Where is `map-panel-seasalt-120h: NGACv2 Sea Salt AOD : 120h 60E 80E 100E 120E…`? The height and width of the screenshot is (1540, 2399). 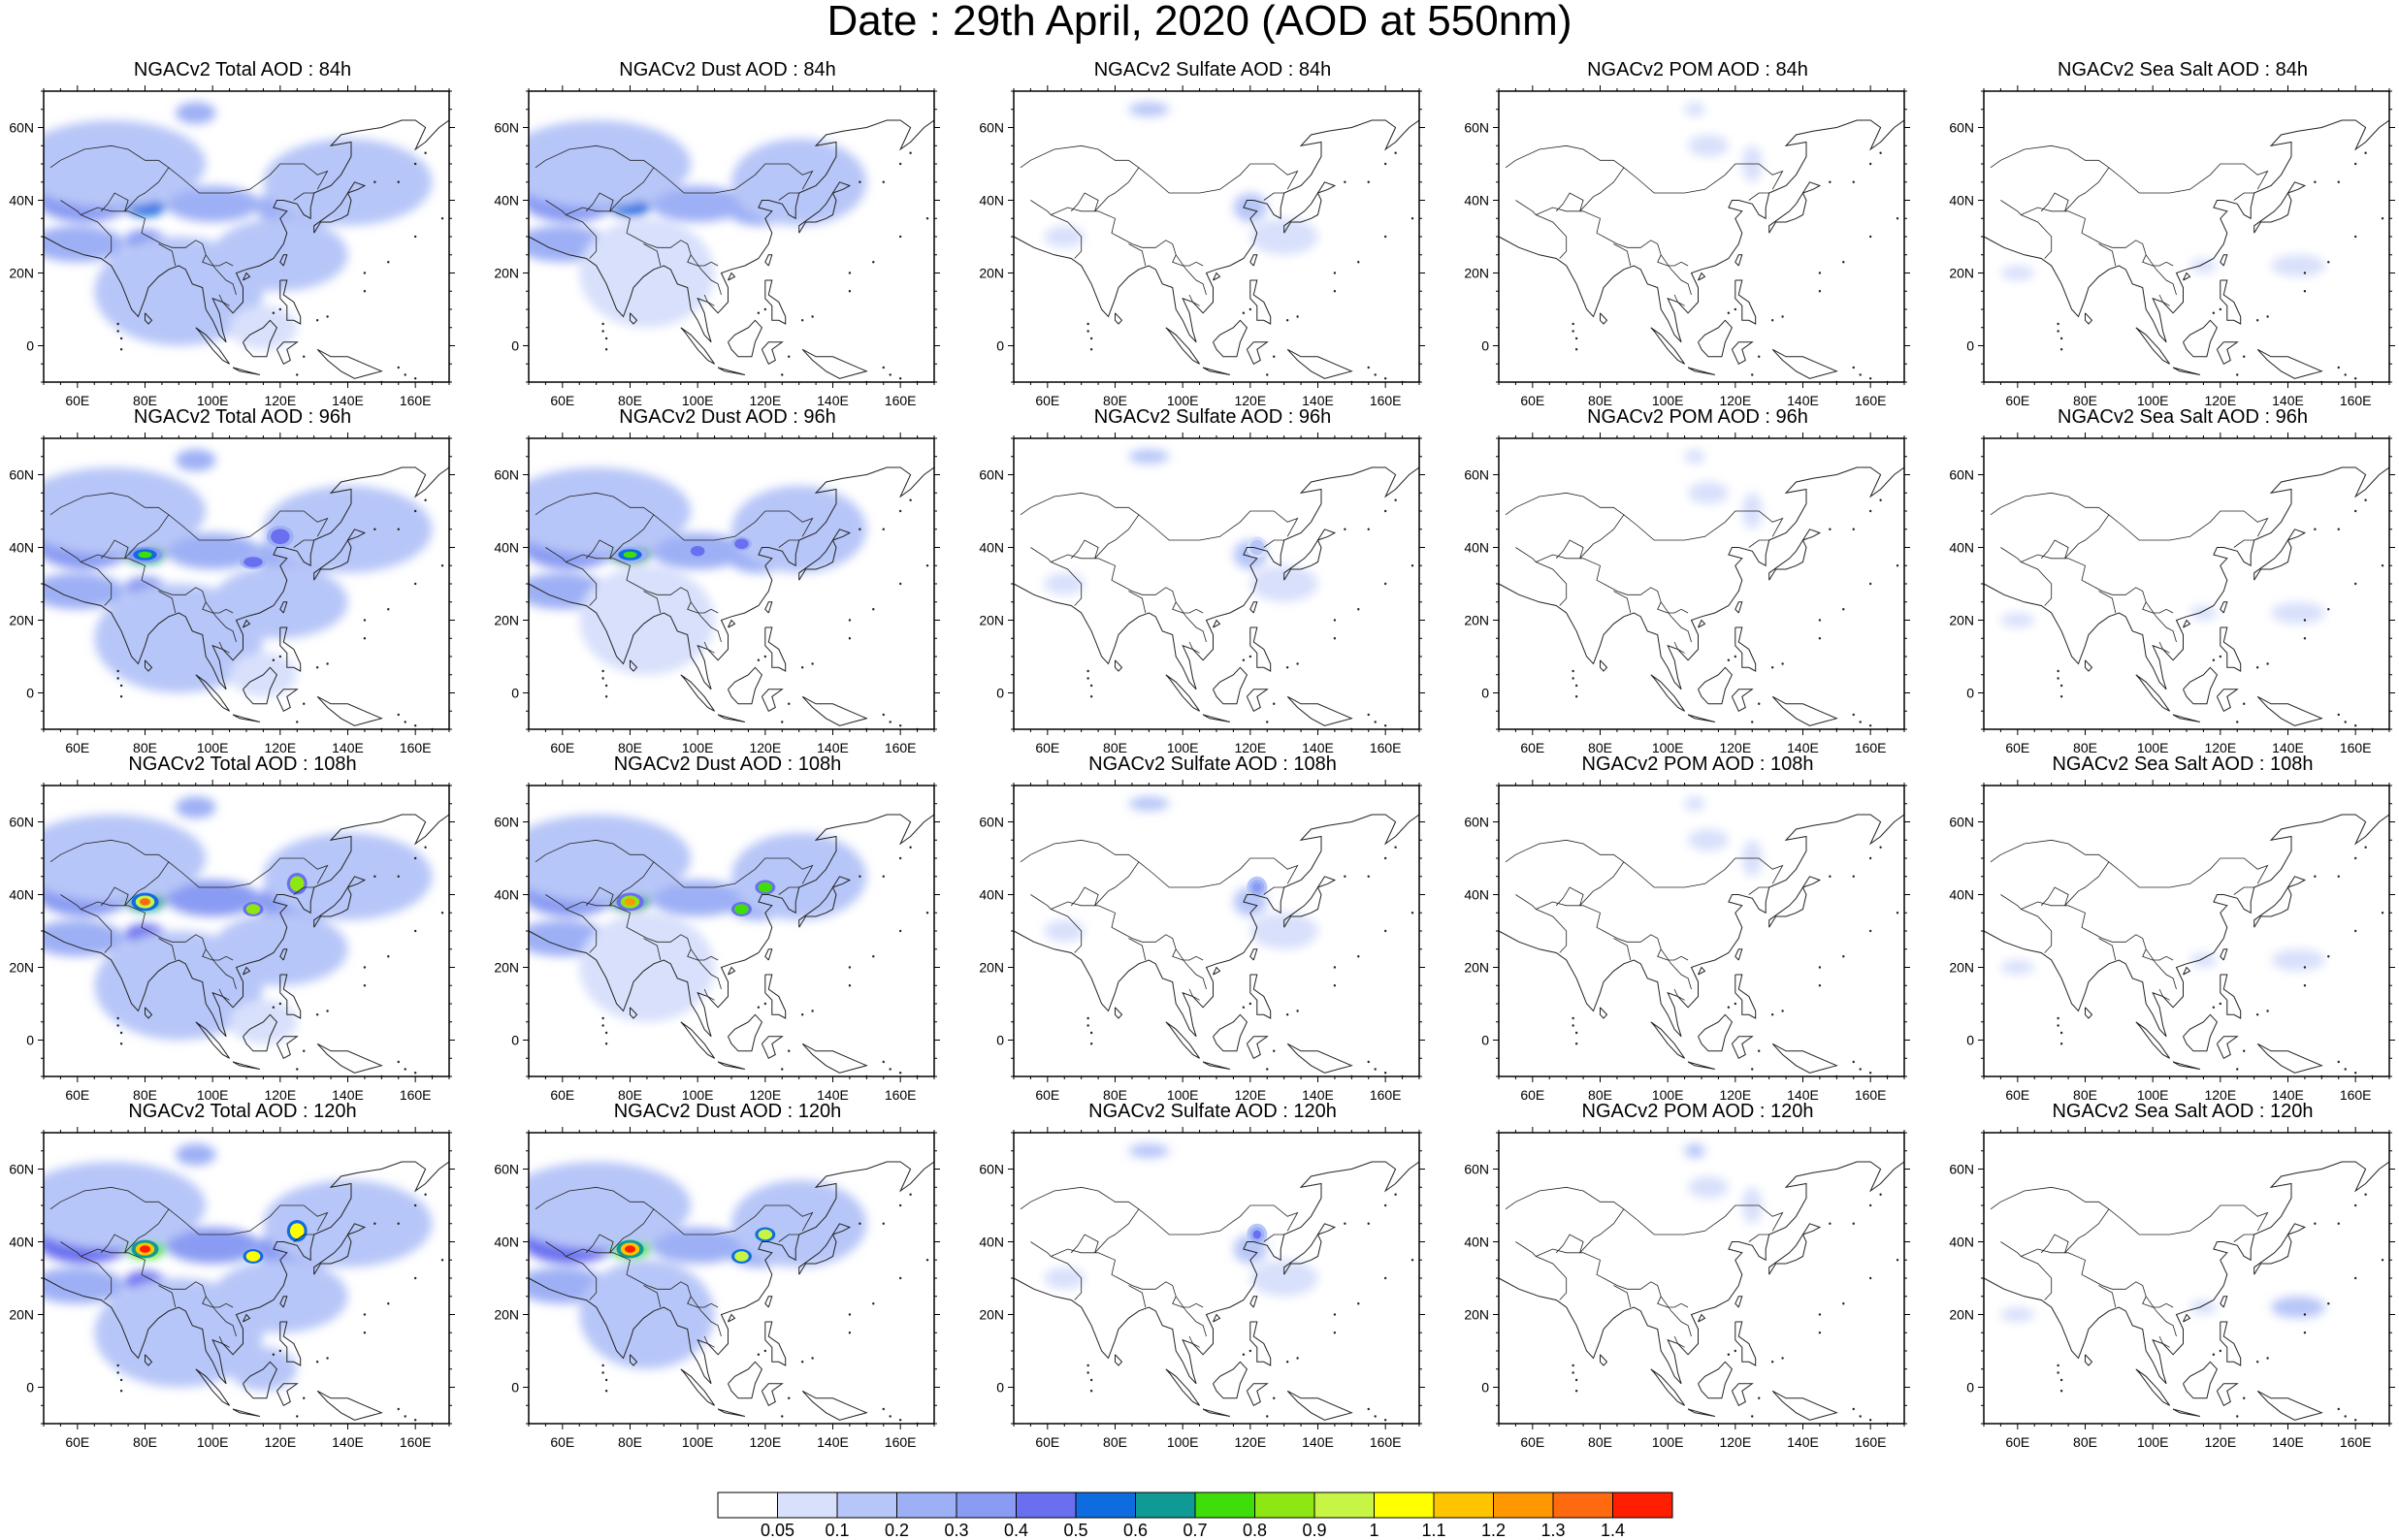
map-panel-seasalt-120h: NGACv2 Sea Salt AOD : 120h 60E 80E 100E 120E… is located at coordinates (2170, 1275).